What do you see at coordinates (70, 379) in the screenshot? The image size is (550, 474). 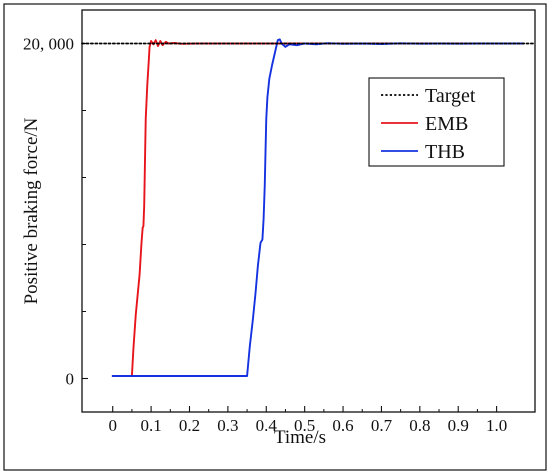 I see `y-tick-label: 0` at bounding box center [70, 379].